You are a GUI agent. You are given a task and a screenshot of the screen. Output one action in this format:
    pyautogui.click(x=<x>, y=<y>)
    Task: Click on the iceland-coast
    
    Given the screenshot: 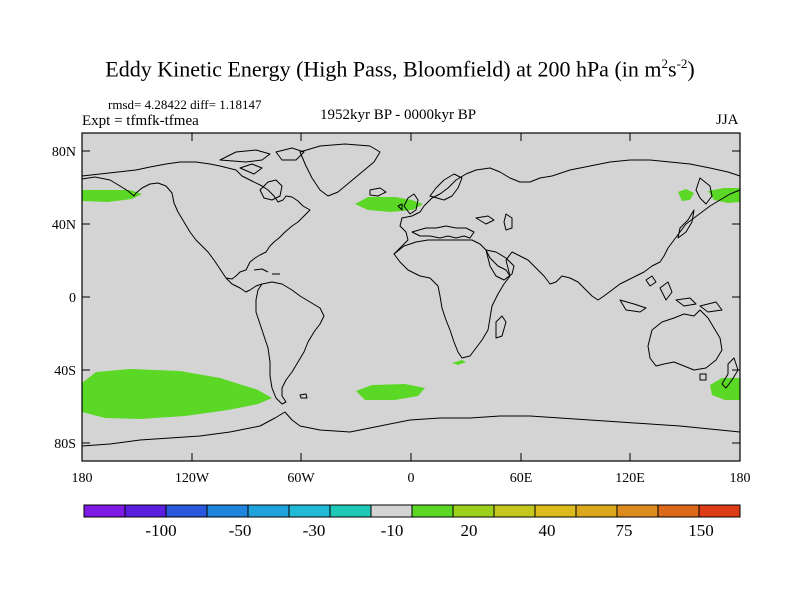 What is the action you would take?
    pyautogui.click(x=378, y=192)
    